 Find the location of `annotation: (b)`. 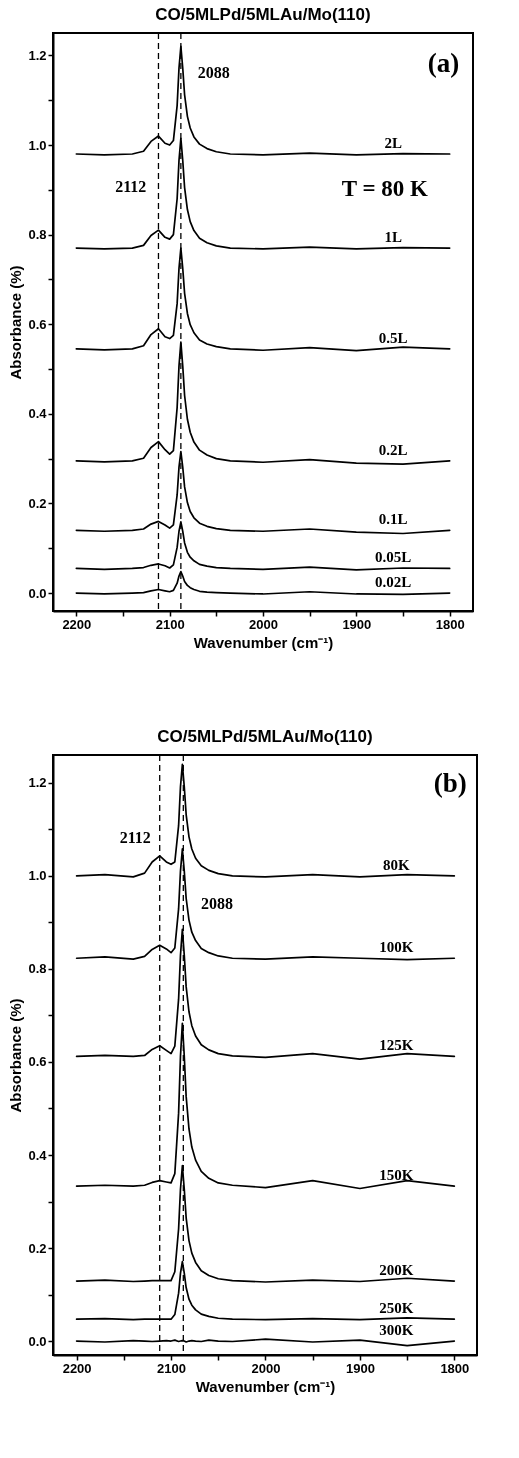

annotation: (b) is located at coordinates (450, 783).